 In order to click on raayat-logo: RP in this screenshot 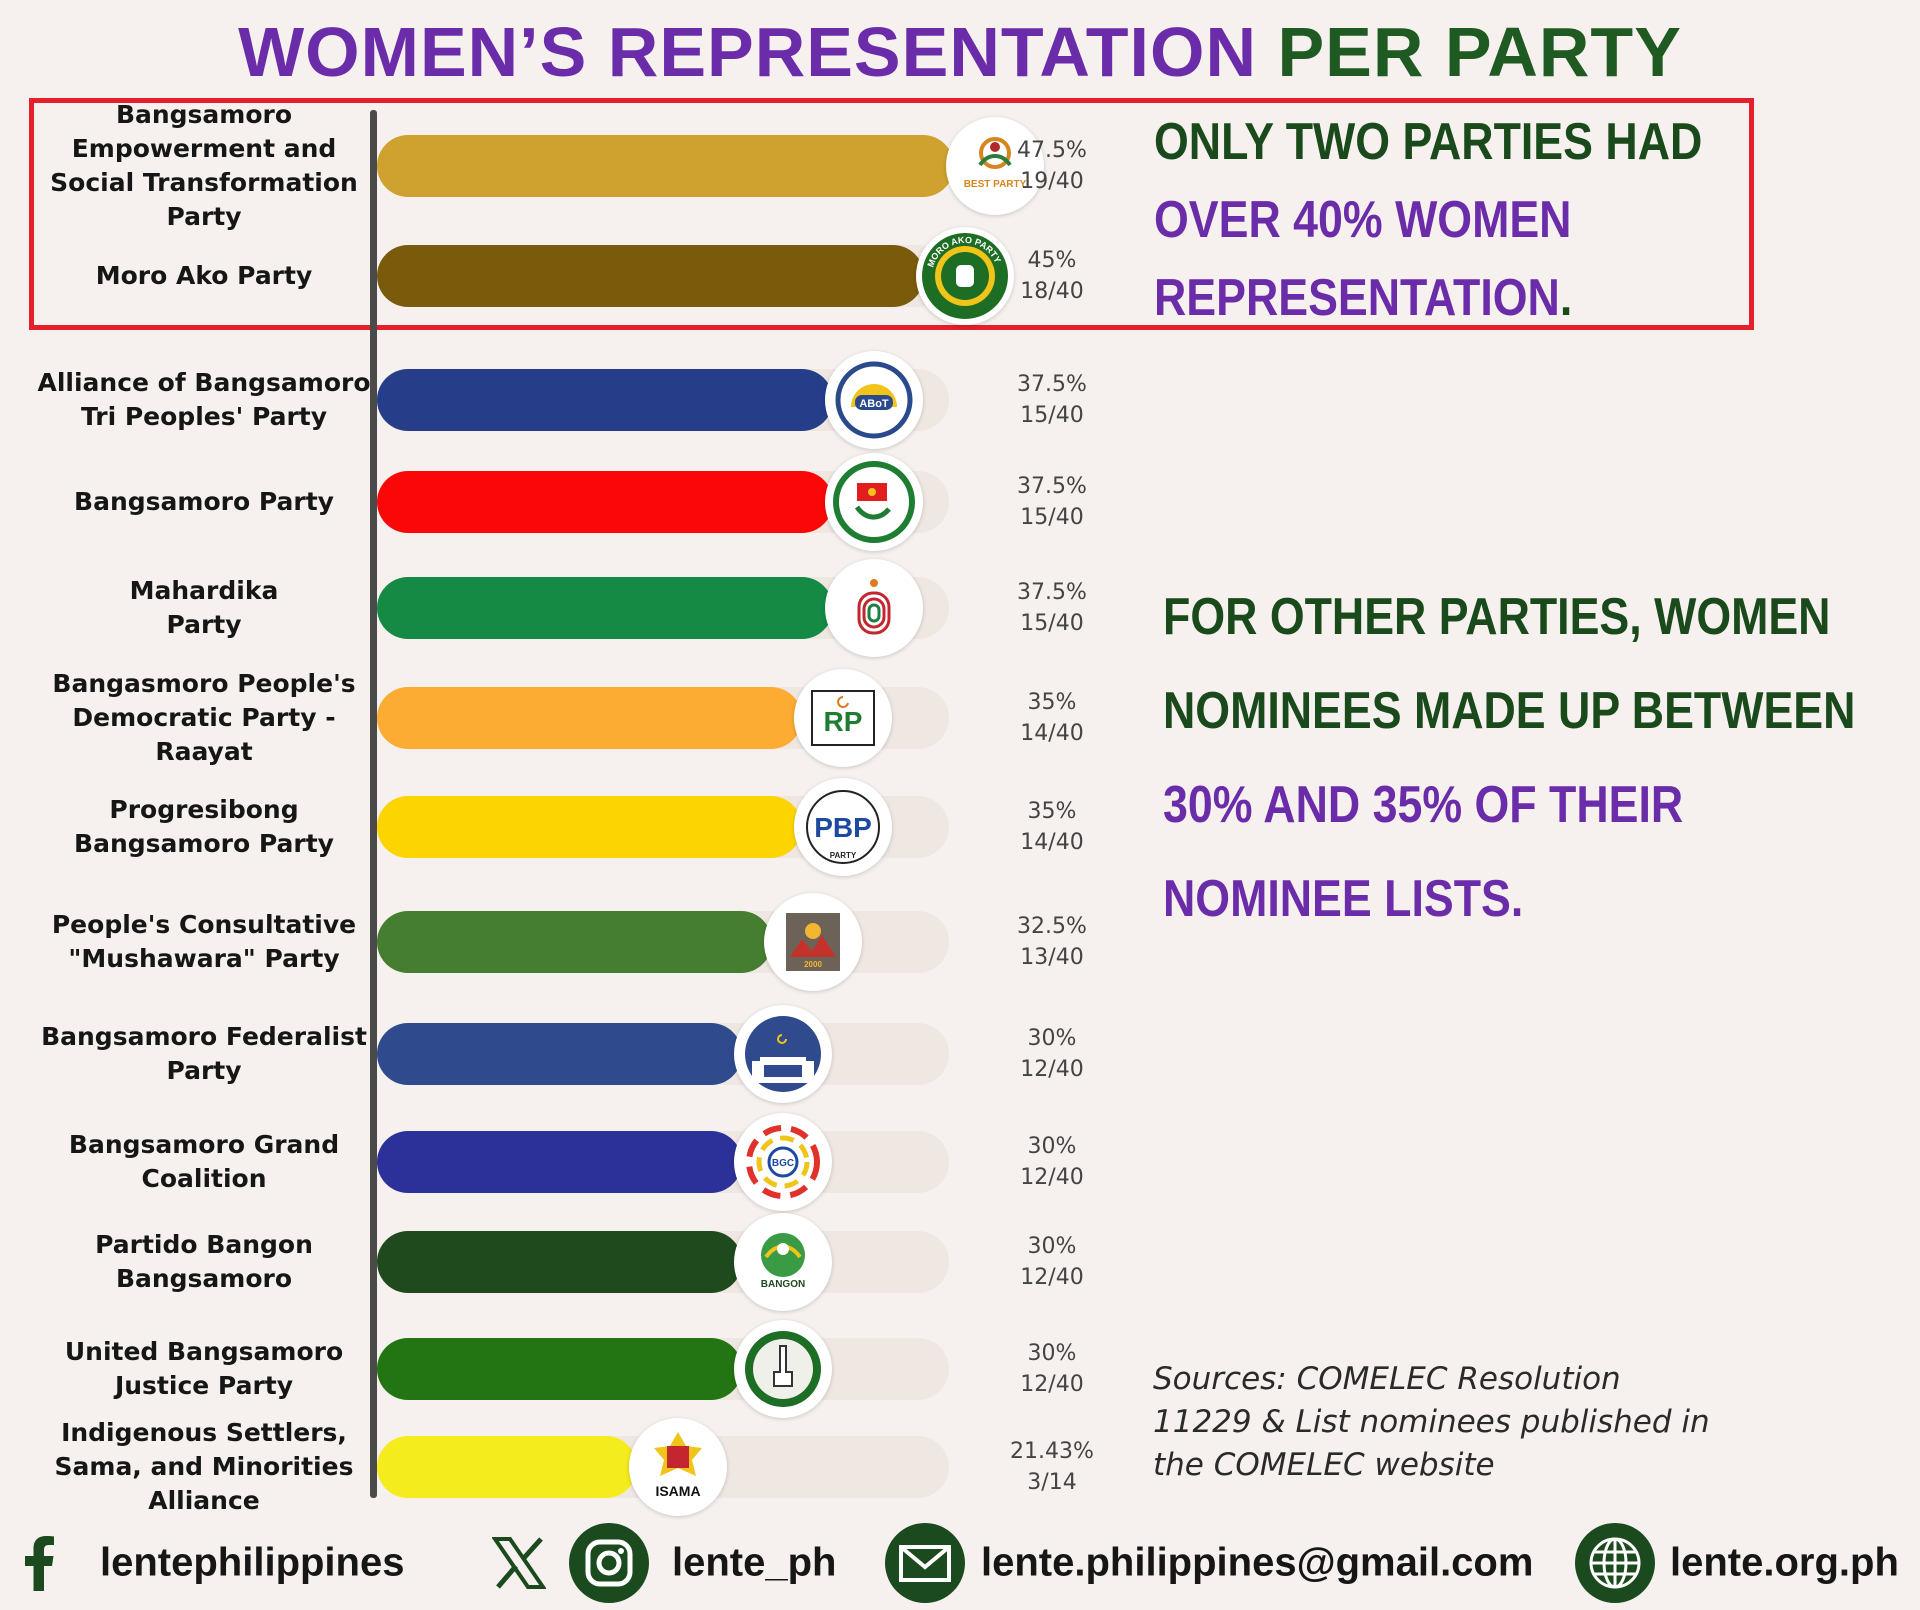, I will do `click(843, 718)`.